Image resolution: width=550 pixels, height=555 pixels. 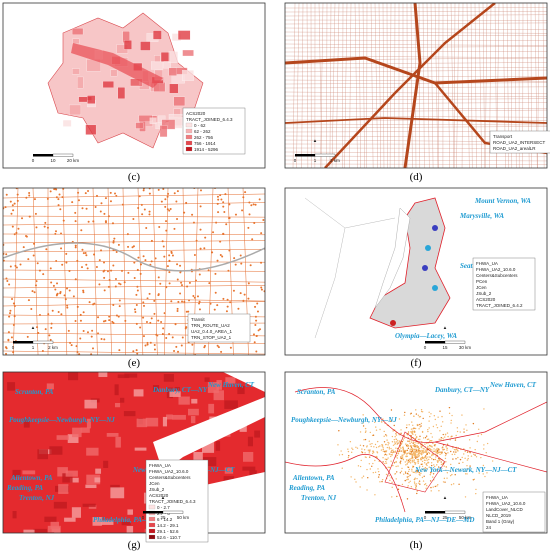 What do you see at coordinates (487, 263) in the screenshot?
I see `legend-item: FHWA_UA` at bounding box center [487, 263].